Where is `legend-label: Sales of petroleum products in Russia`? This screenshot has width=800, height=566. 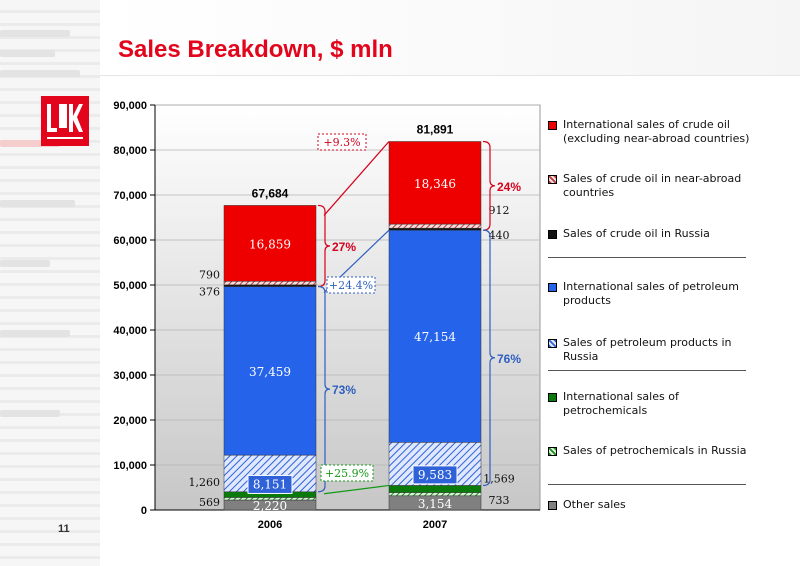
legend-label: Sales of petroleum products in Russia is located at coordinates (647, 349).